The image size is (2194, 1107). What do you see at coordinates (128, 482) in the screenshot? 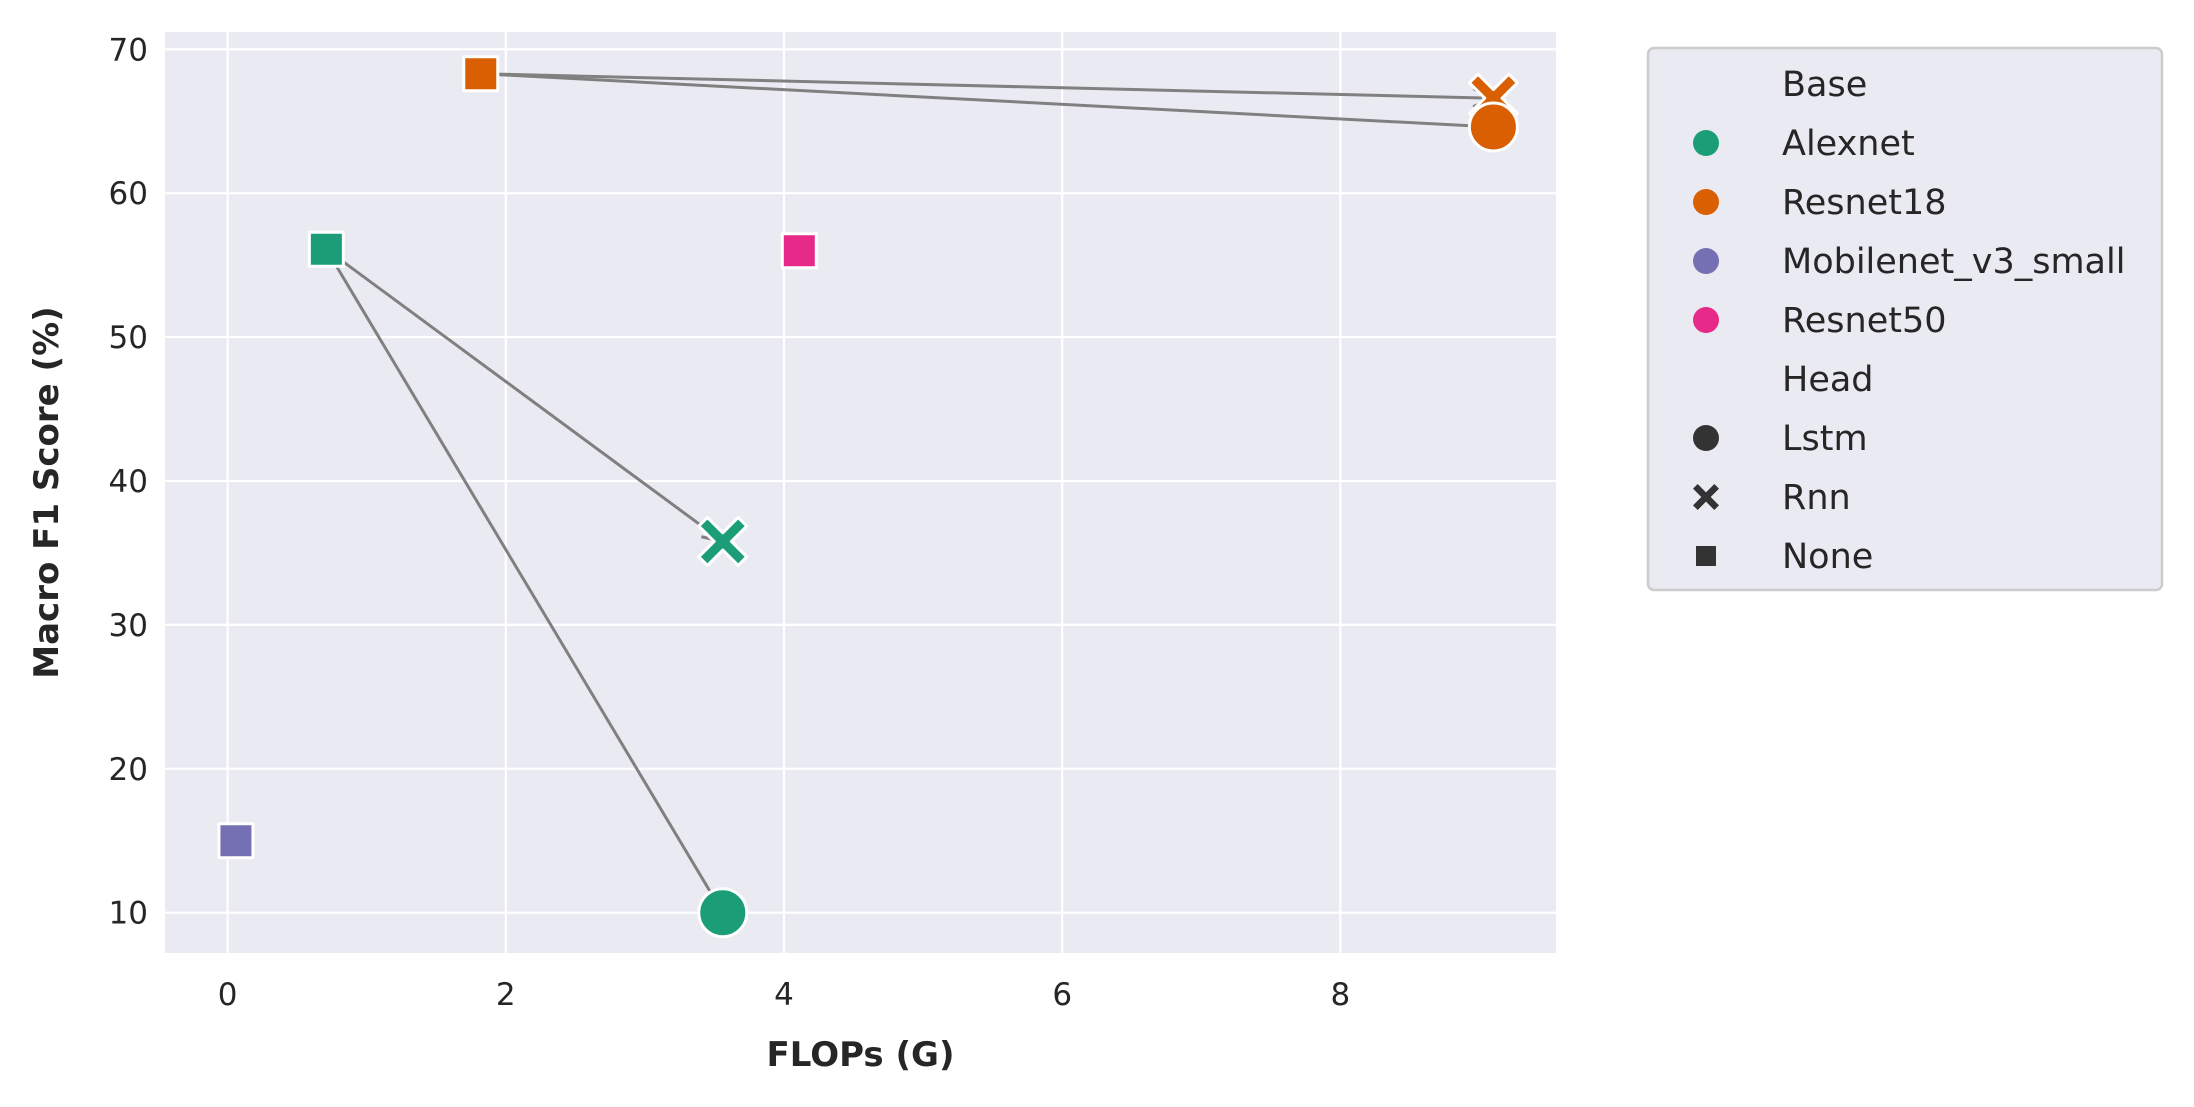
I see `y-tick-label: 40` at bounding box center [128, 482].